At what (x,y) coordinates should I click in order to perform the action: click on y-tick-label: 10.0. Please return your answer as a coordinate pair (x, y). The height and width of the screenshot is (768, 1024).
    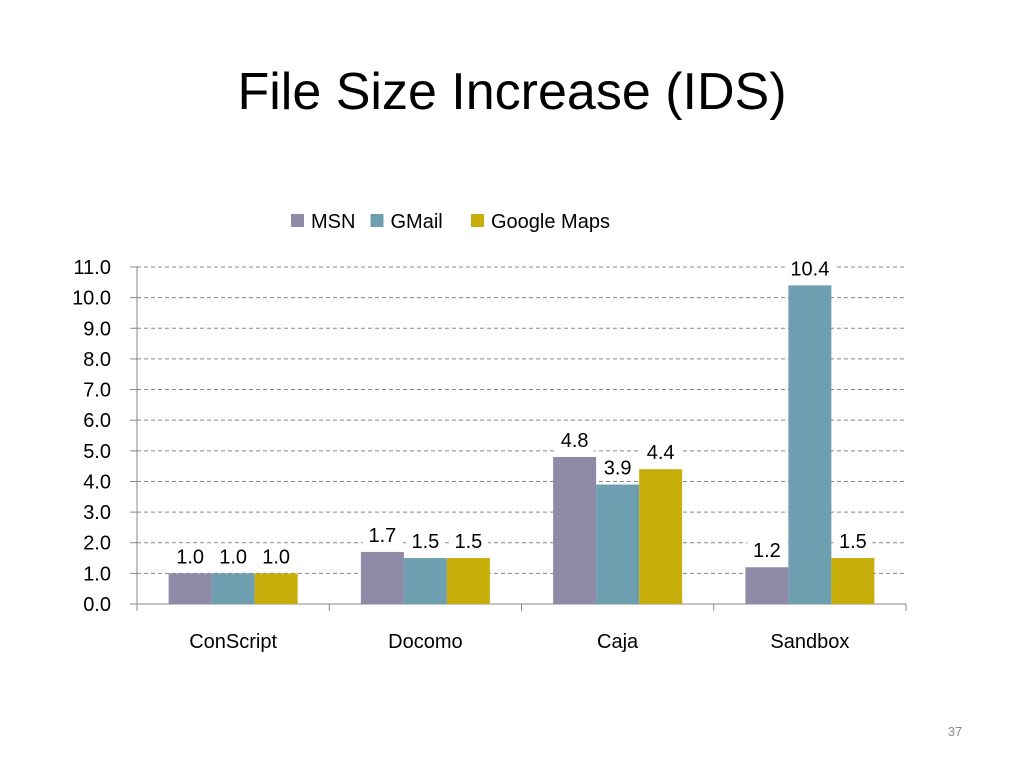
    Looking at the image, I should click on (91, 299).